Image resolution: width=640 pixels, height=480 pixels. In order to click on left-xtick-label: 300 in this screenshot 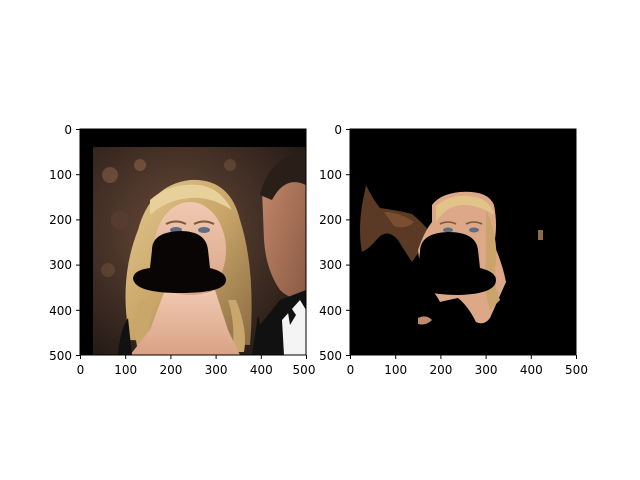, I will do `click(216, 370)`.